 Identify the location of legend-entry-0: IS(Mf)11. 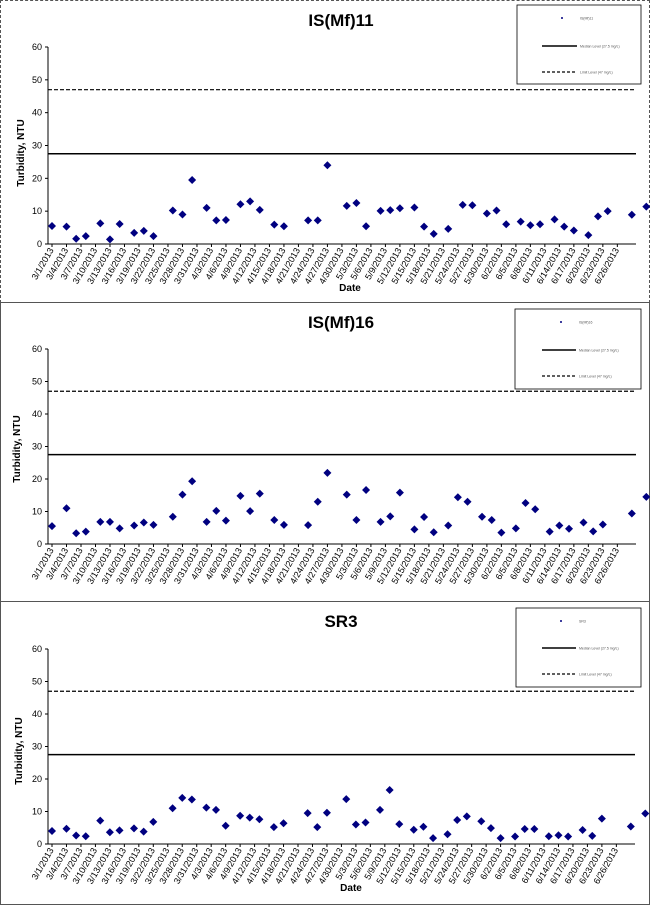
(586, 19).